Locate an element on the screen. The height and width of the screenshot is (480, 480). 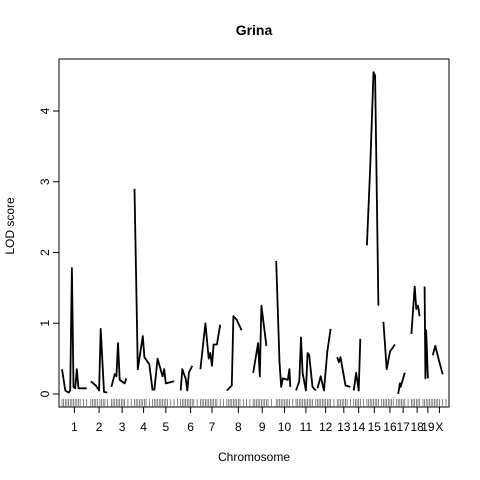
y-tick-label: 3 is located at coordinates (45, 181).